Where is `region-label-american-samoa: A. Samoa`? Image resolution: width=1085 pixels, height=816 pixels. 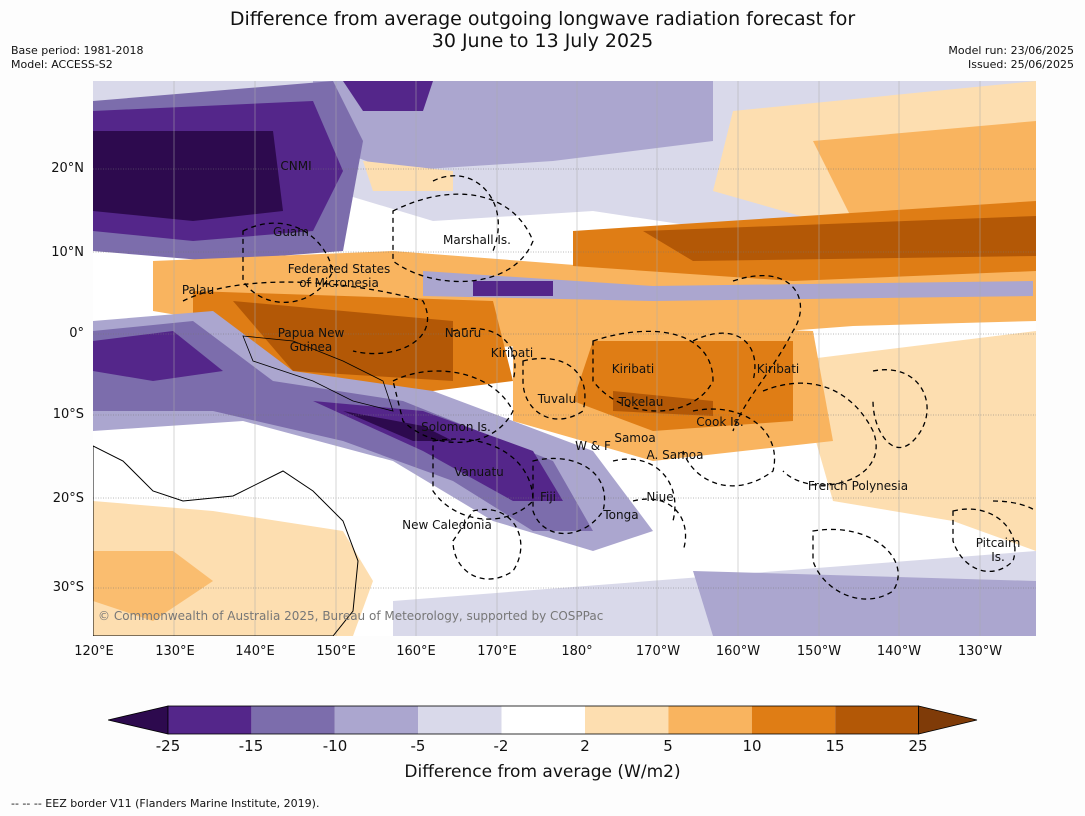 region-label-american-samoa: A. Samoa is located at coordinates (675, 455).